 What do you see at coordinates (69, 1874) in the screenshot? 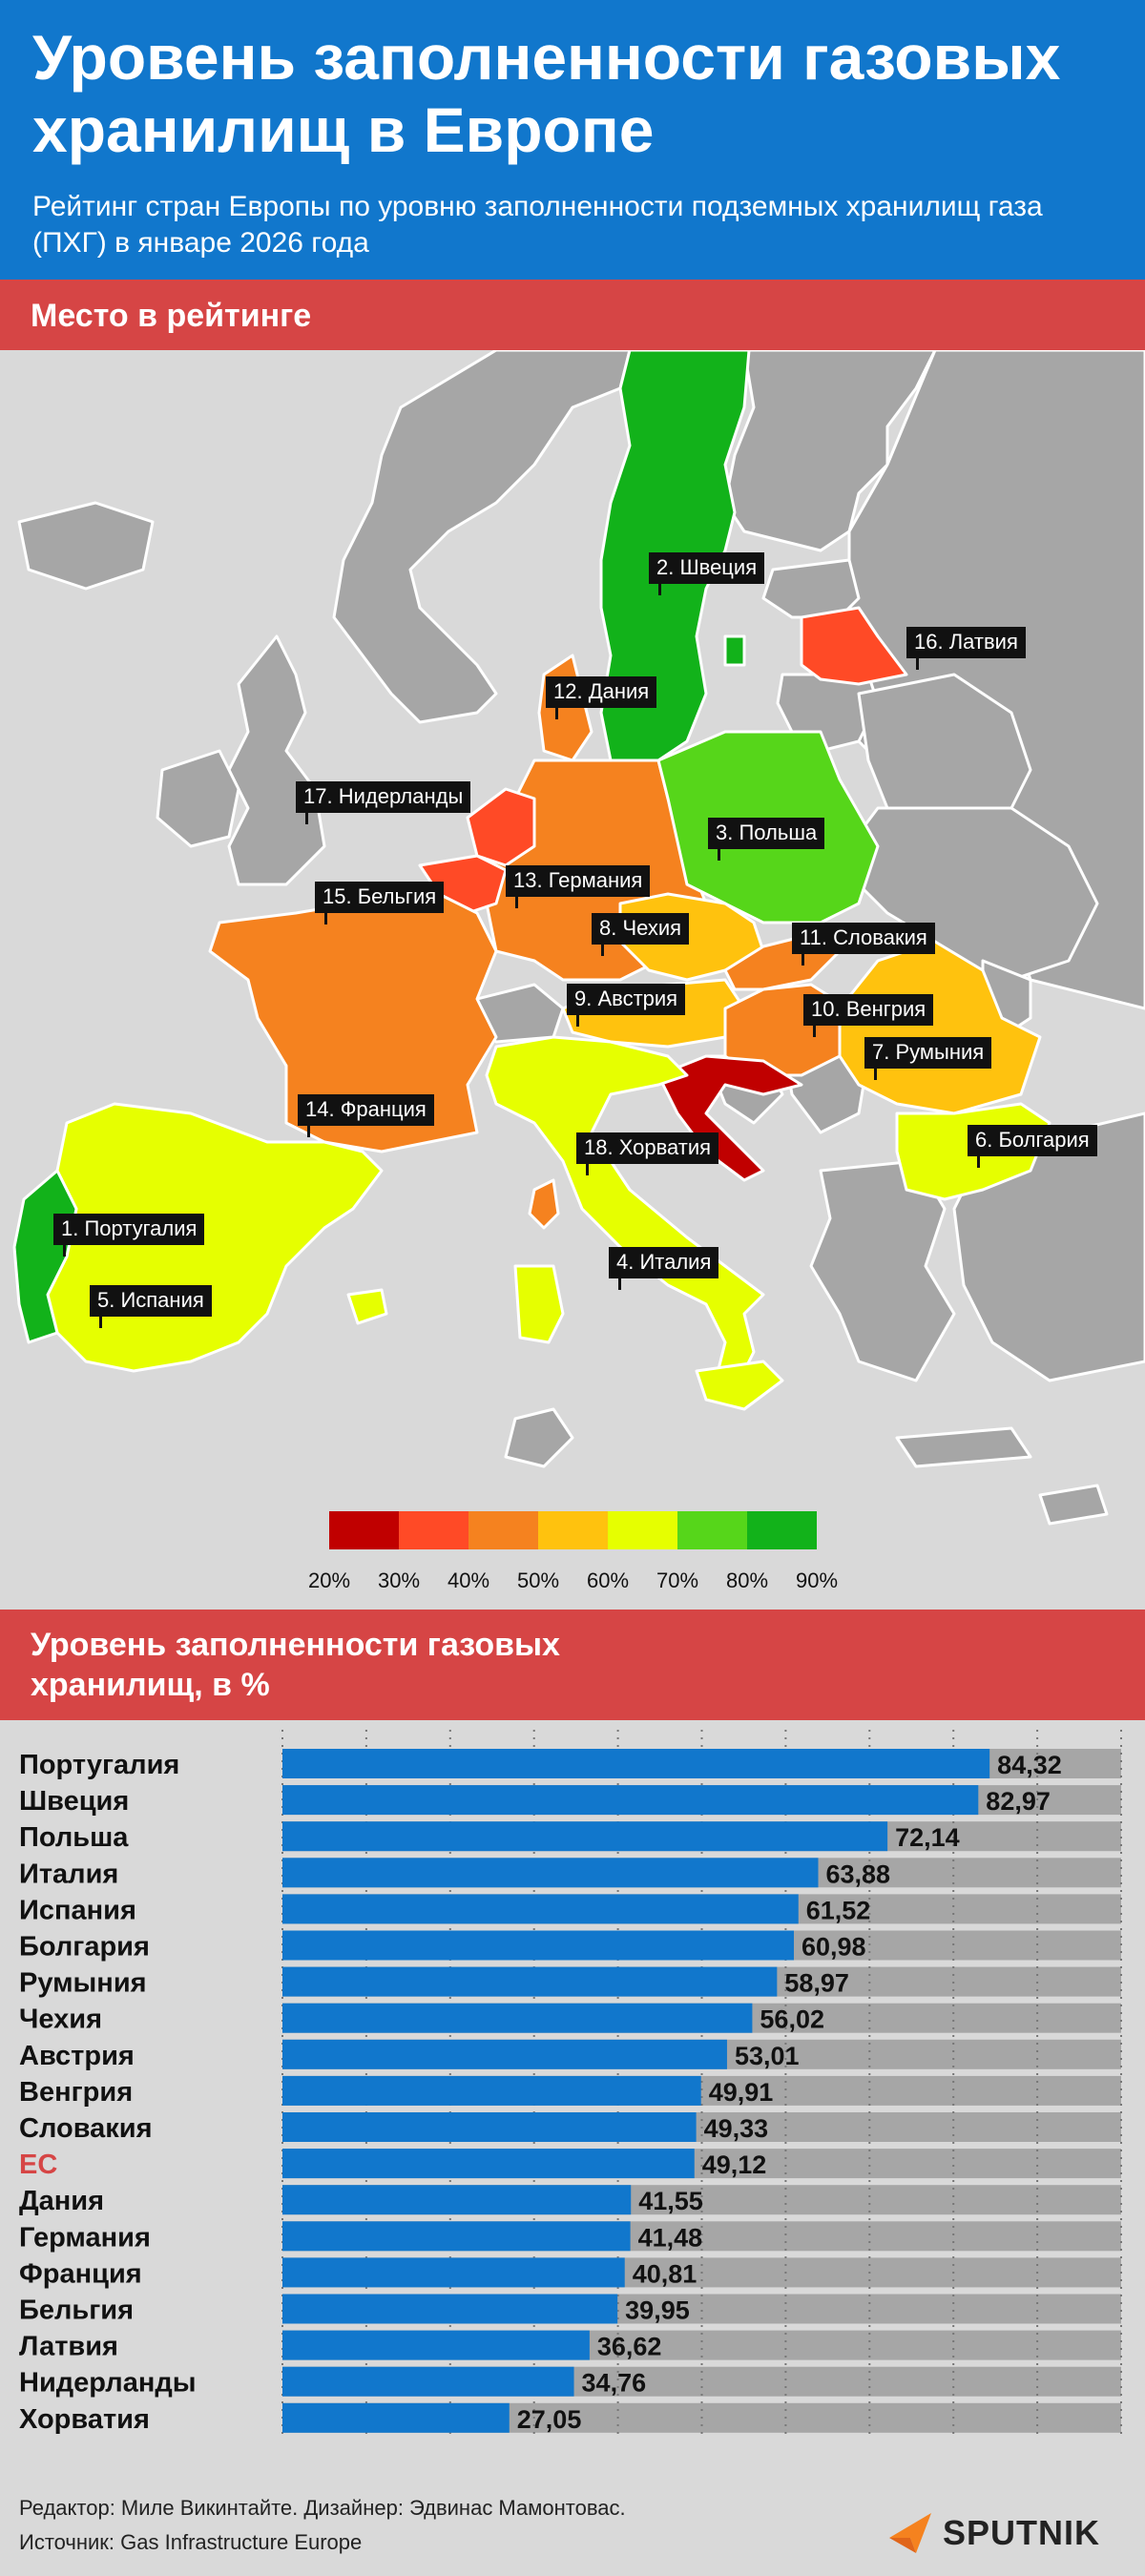
I see `category-label: Италия` at bounding box center [69, 1874].